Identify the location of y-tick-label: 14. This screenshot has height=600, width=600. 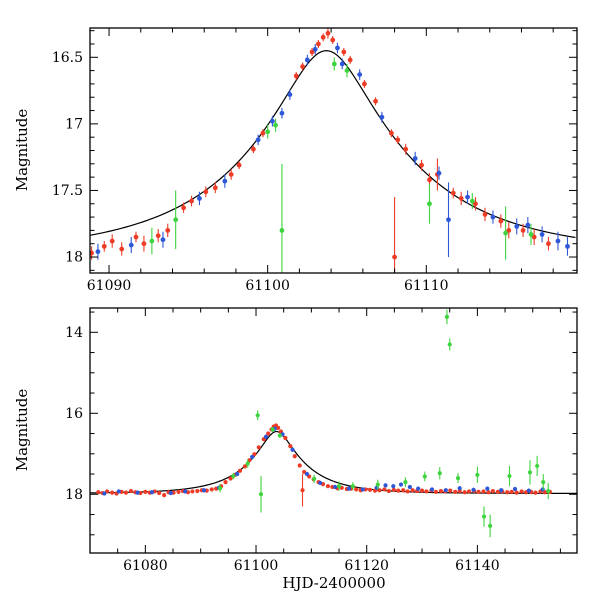
(74, 333).